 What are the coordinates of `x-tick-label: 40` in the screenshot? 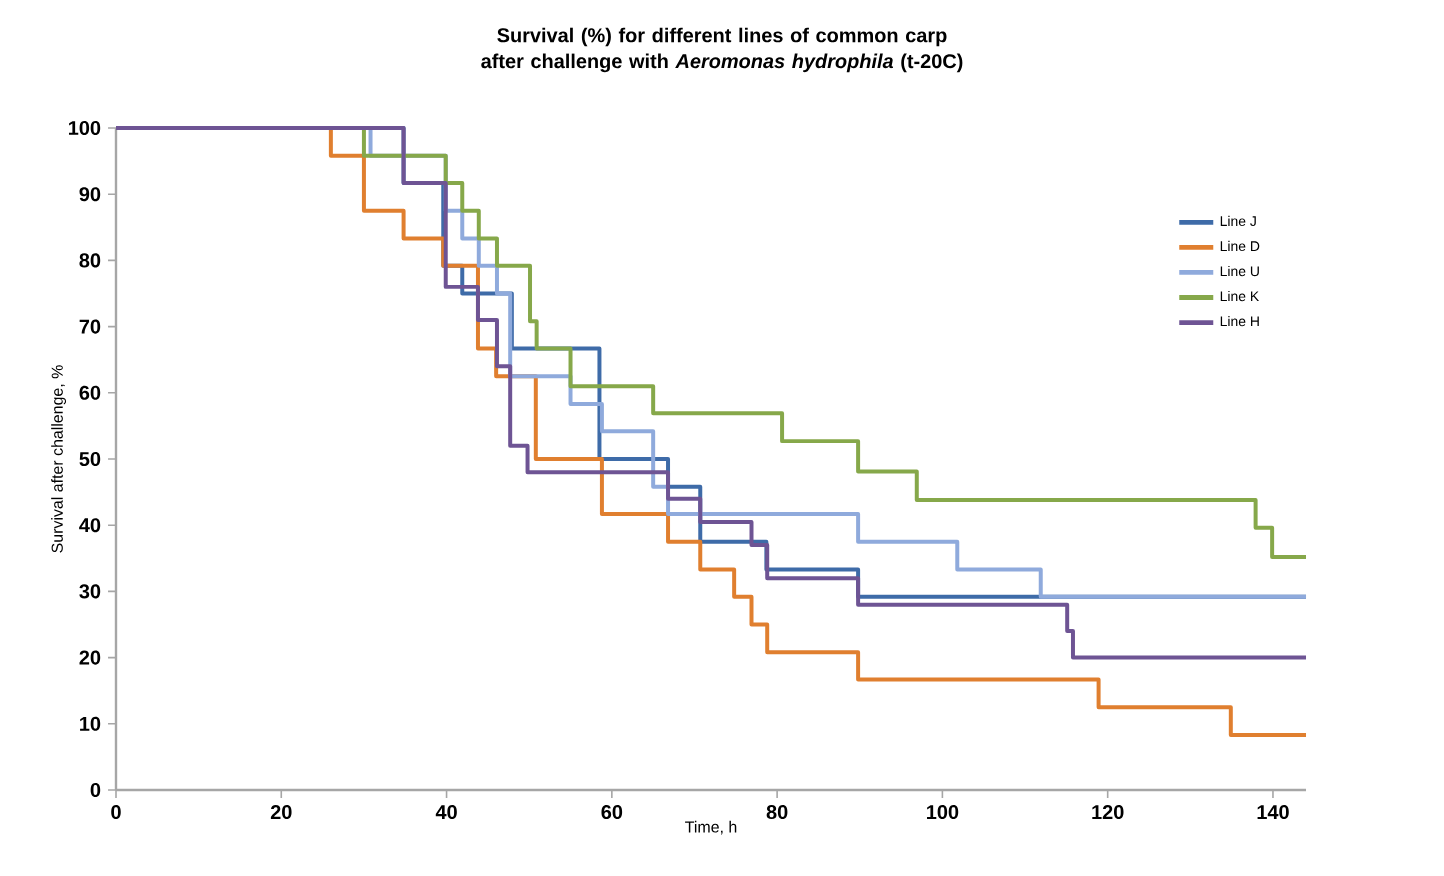 It's located at (446, 812).